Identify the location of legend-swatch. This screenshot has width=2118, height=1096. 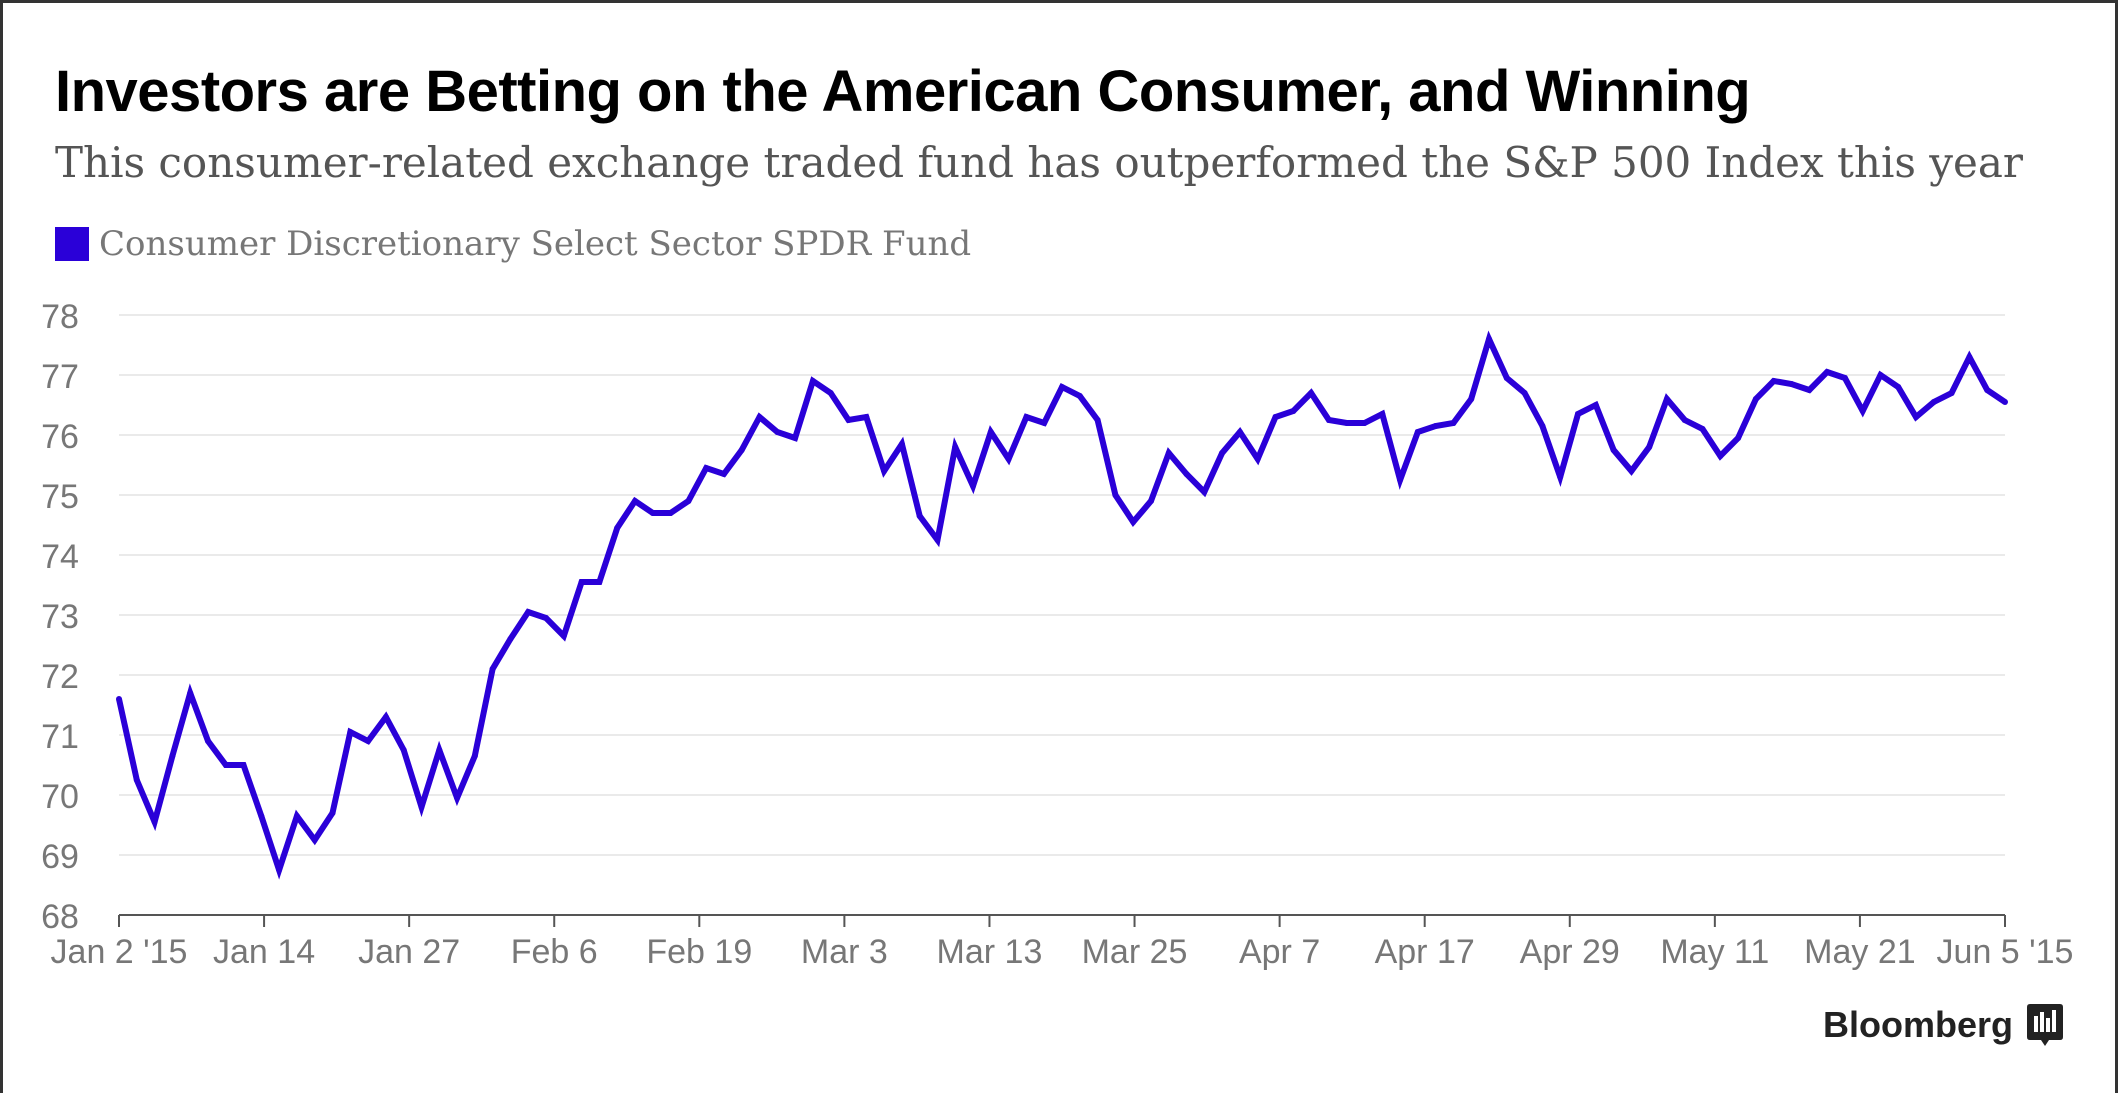
(72, 244).